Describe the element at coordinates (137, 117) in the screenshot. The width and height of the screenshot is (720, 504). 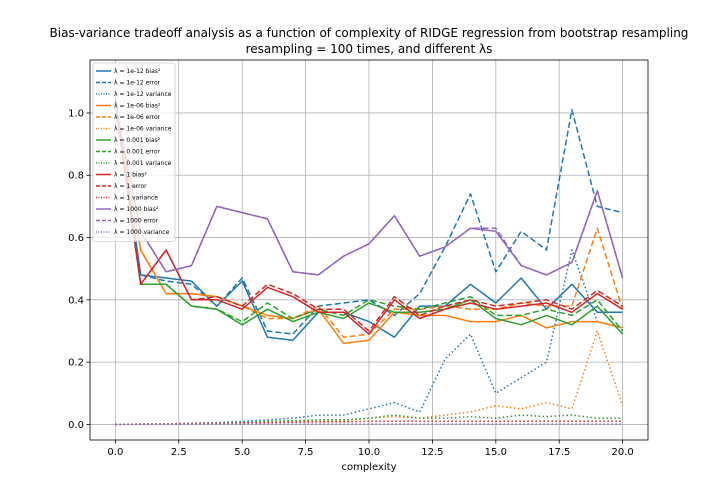
I see `legend-label: λ = 1e-06 error` at that location.